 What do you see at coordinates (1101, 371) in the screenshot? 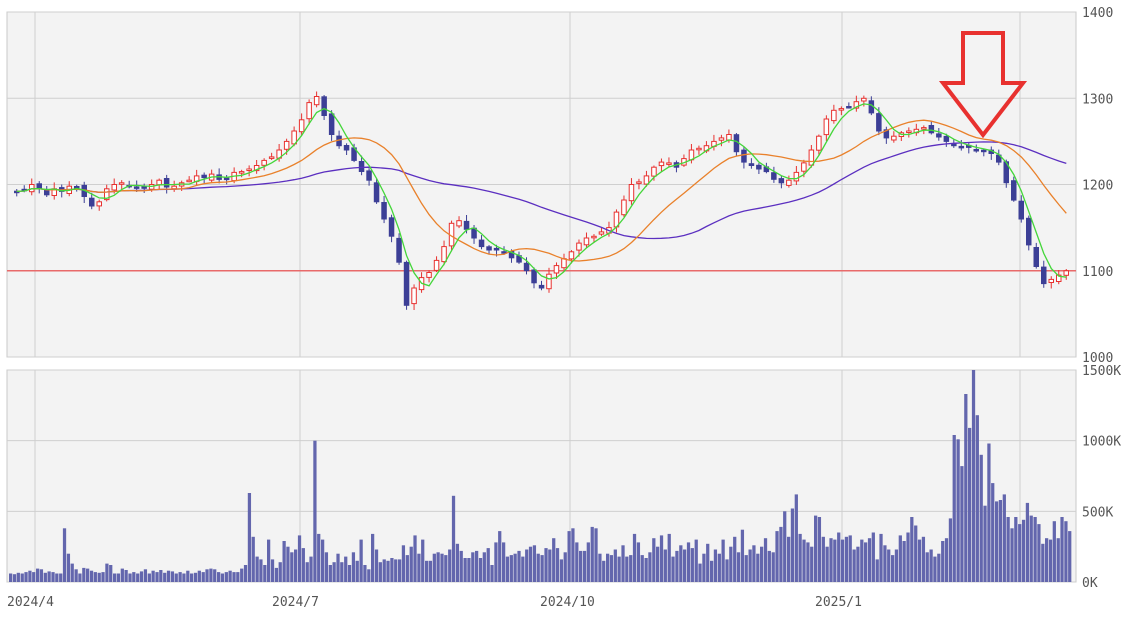
I see `volume-axis-tick-label: 1500K` at bounding box center [1101, 371].